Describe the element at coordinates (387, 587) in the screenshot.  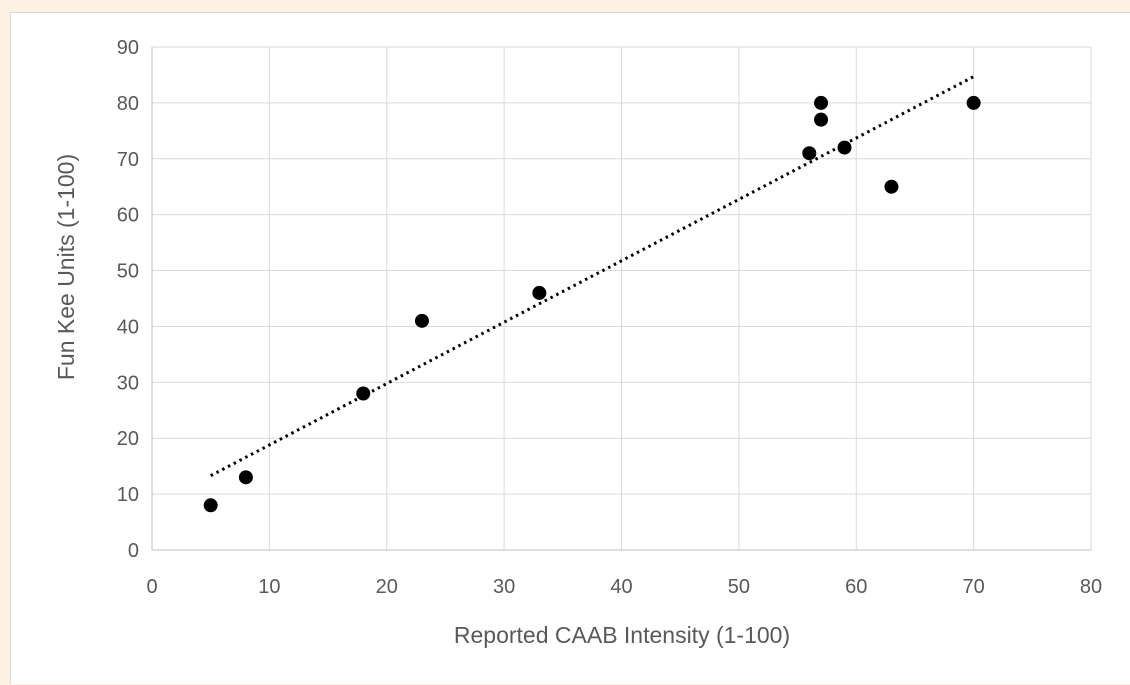
I see `x-tick-label: 20` at that location.